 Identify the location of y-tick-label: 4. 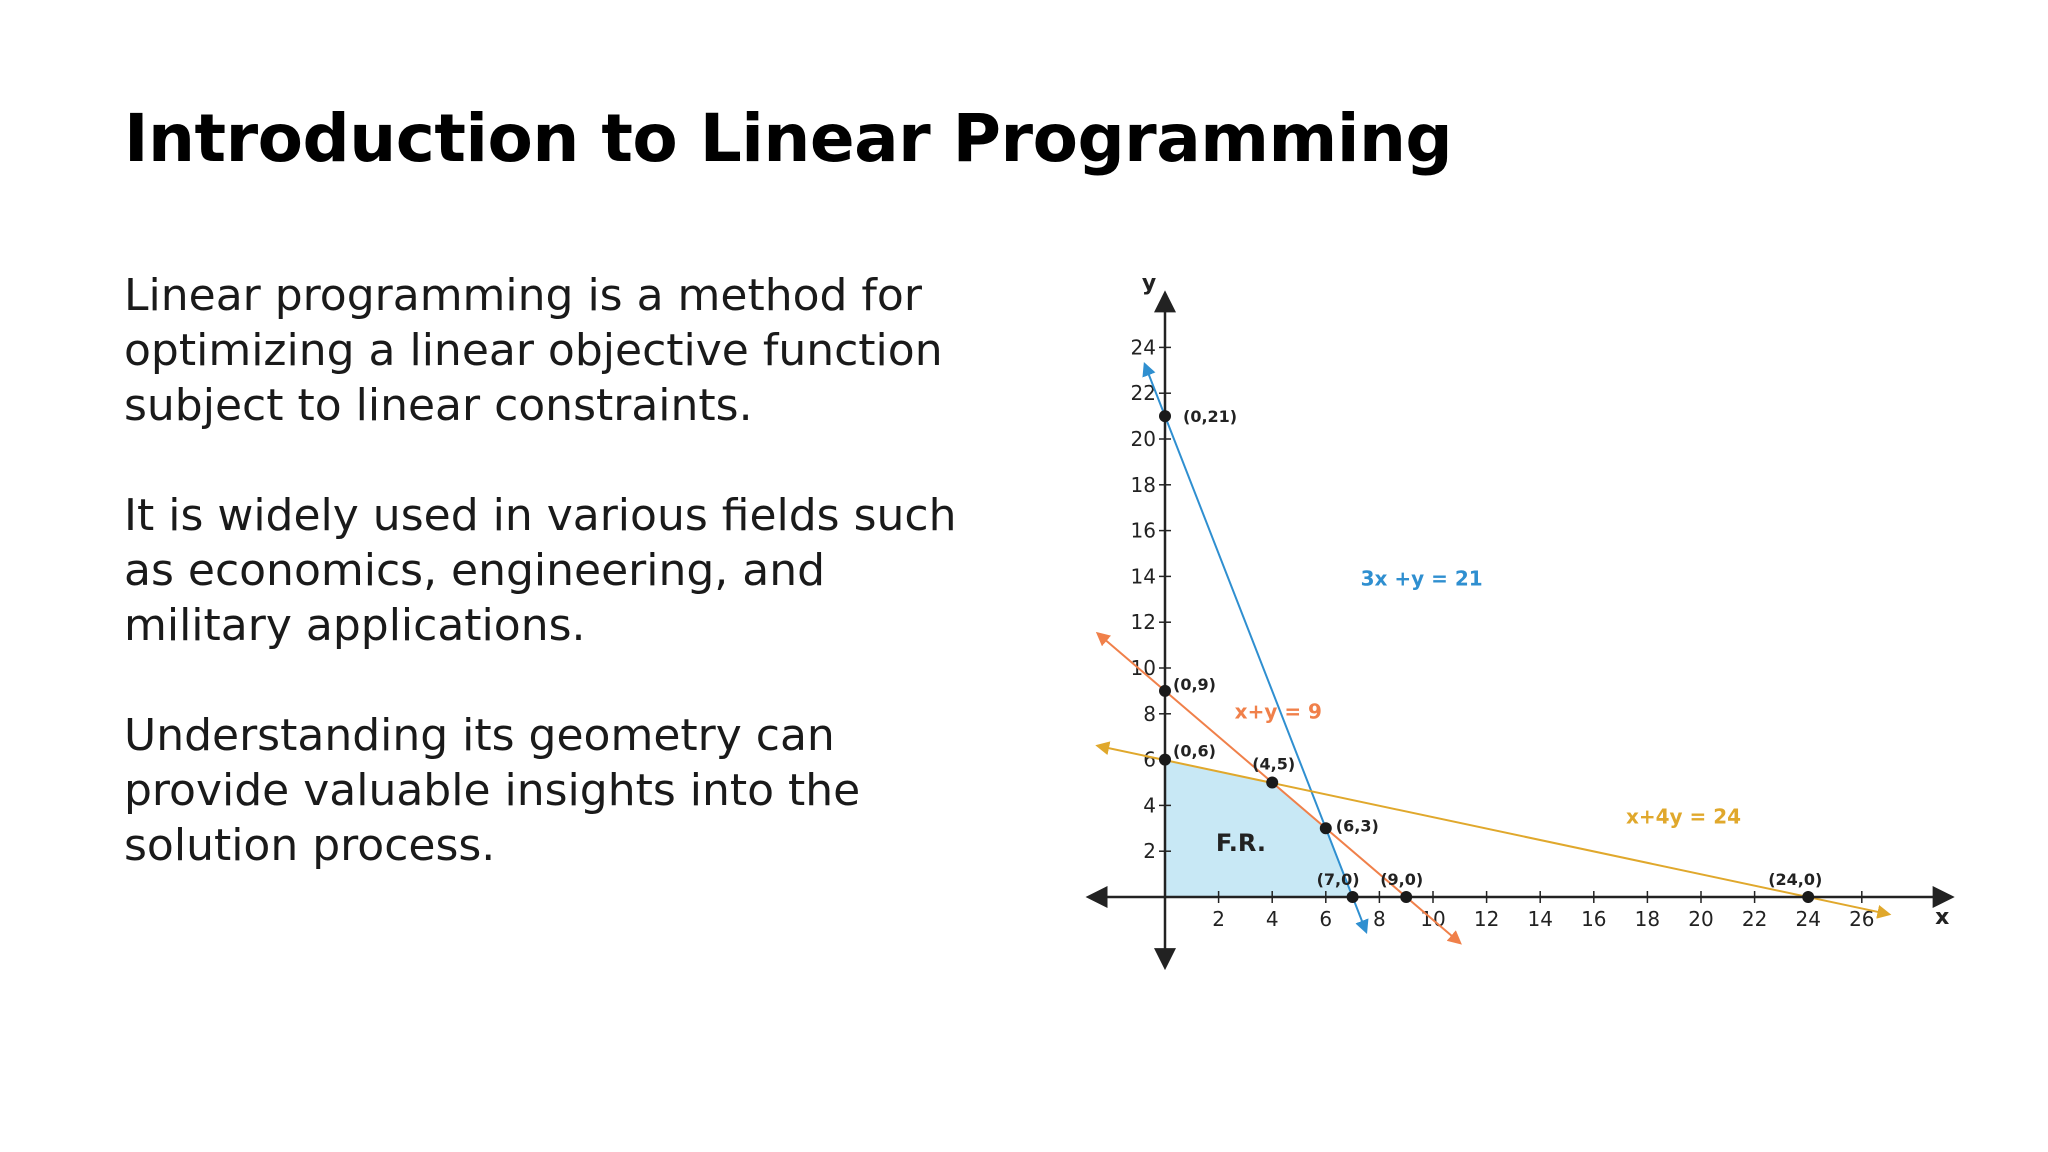
(1149, 805).